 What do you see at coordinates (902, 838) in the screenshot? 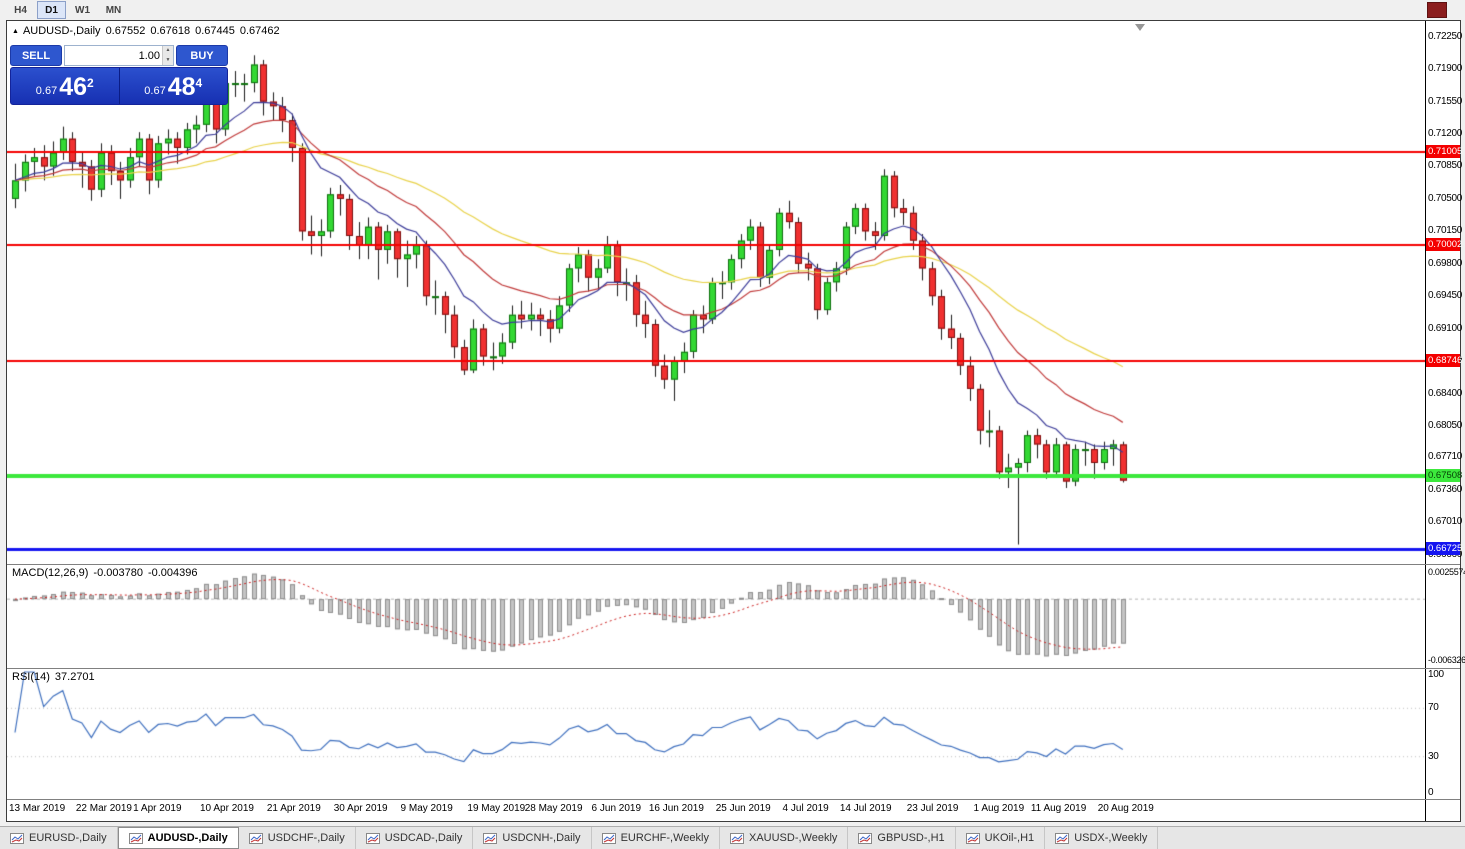
I see `chart-tab-GBPUSD: GBPUSD-,H1` at bounding box center [902, 838].